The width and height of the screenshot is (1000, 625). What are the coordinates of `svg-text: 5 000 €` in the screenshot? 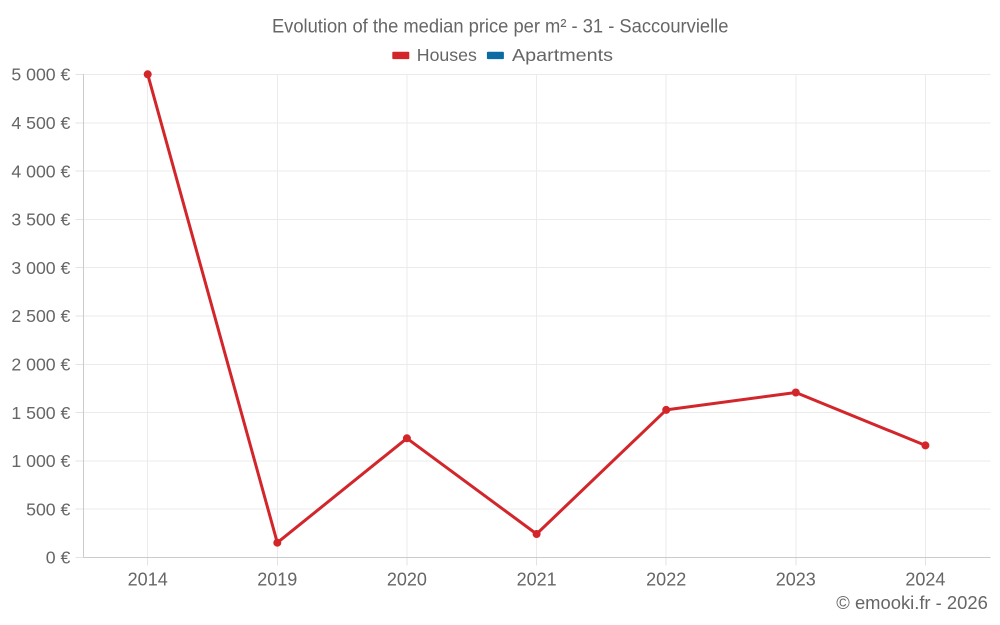 It's located at (40, 75).